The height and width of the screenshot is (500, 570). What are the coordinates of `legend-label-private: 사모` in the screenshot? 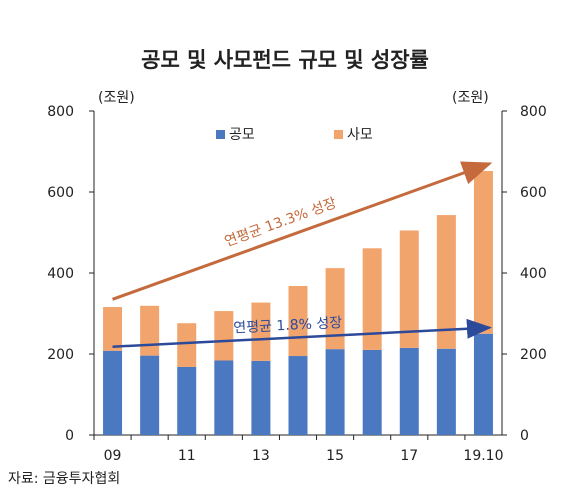 It's located at (360, 135).